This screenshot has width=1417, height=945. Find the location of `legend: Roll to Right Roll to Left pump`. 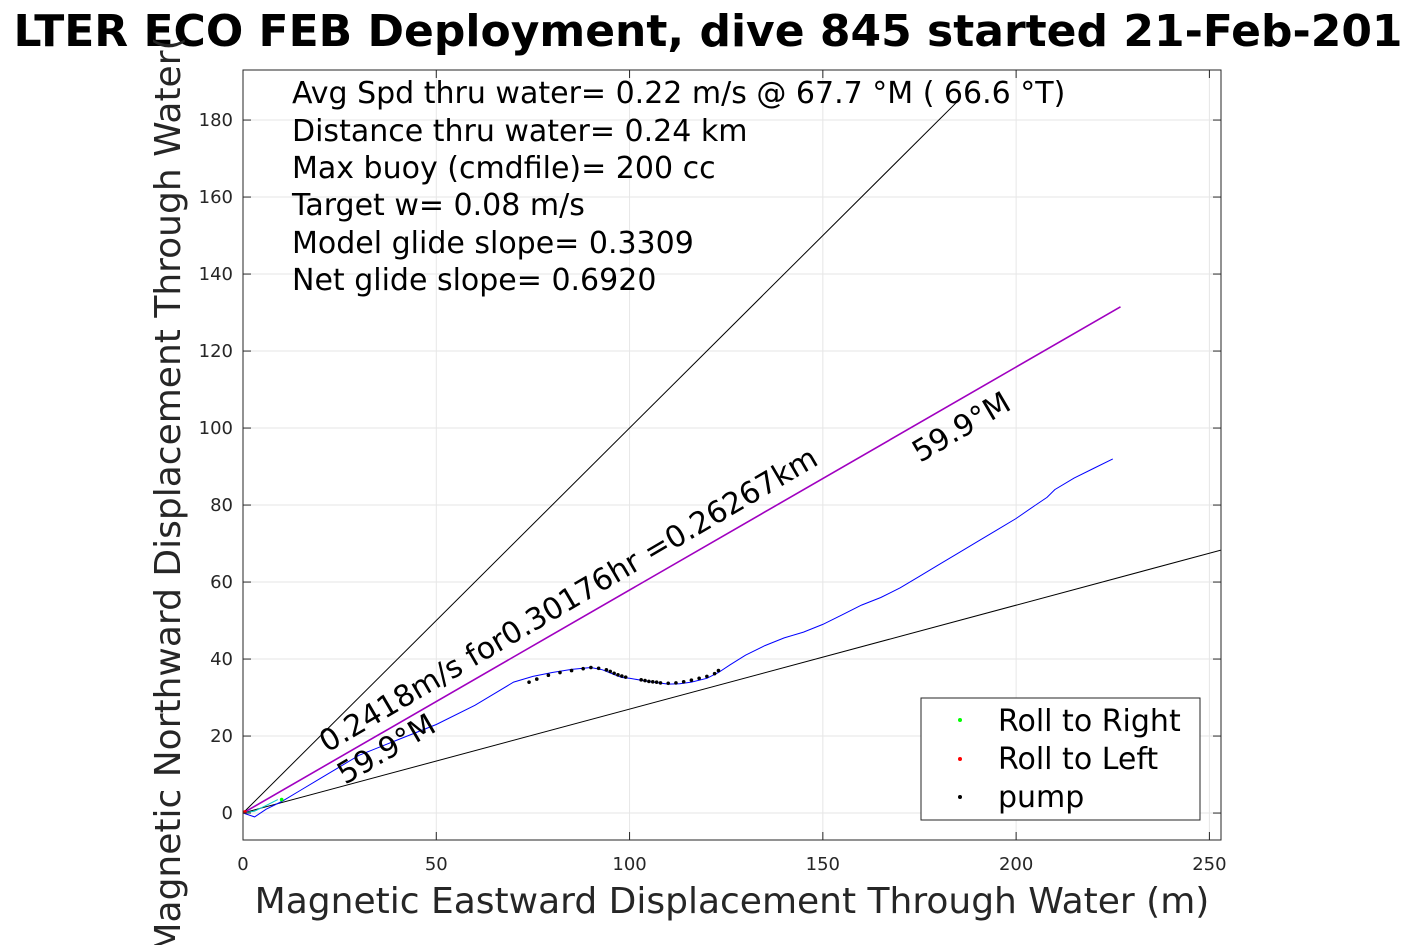

legend: Roll to Right Roll to Left pump is located at coordinates (1060, 759).